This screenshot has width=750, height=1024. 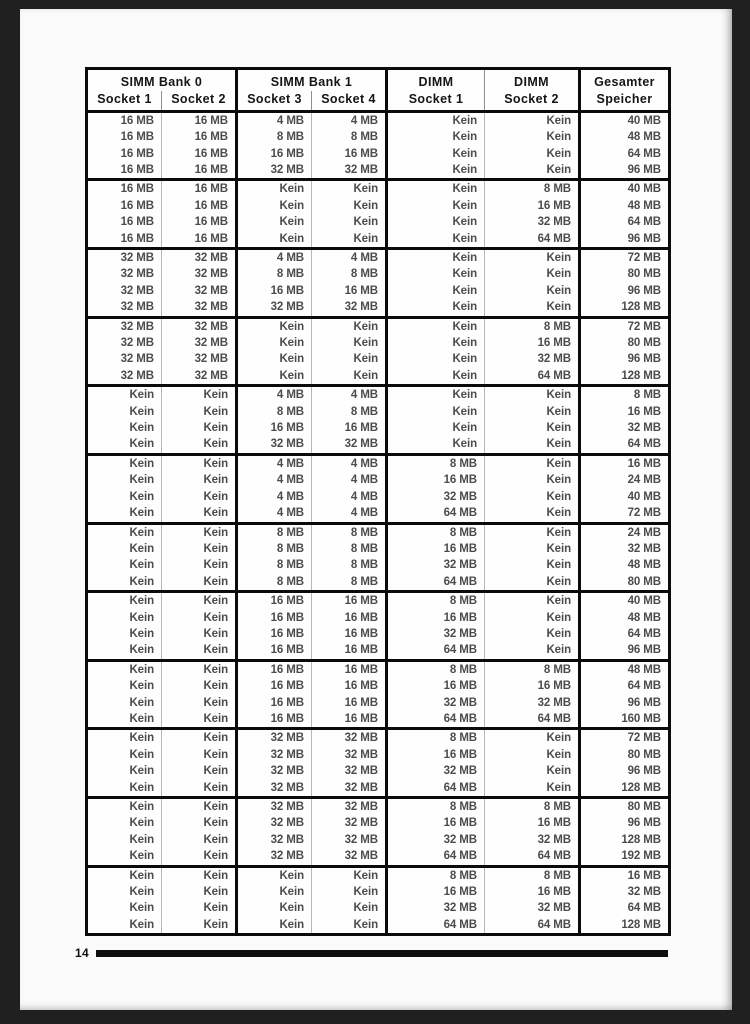 I want to click on table-row: 16 MB 16 MB 16 MB 16 MB Kein Kein 64 MB, so click(x=378, y=153).